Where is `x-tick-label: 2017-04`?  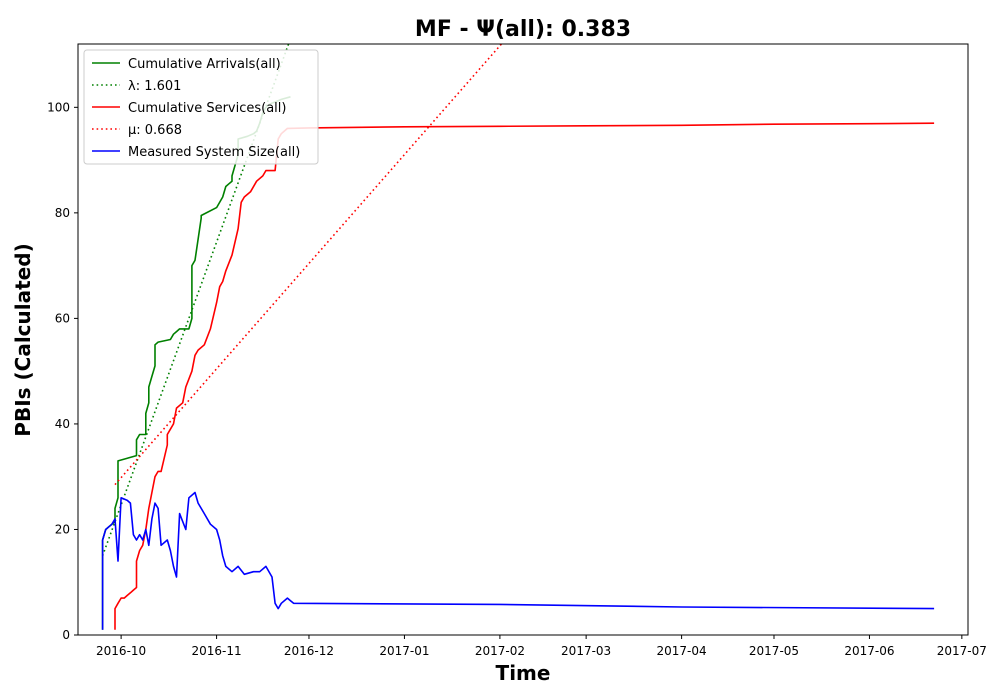 x-tick-label: 2017-04 is located at coordinates (682, 651).